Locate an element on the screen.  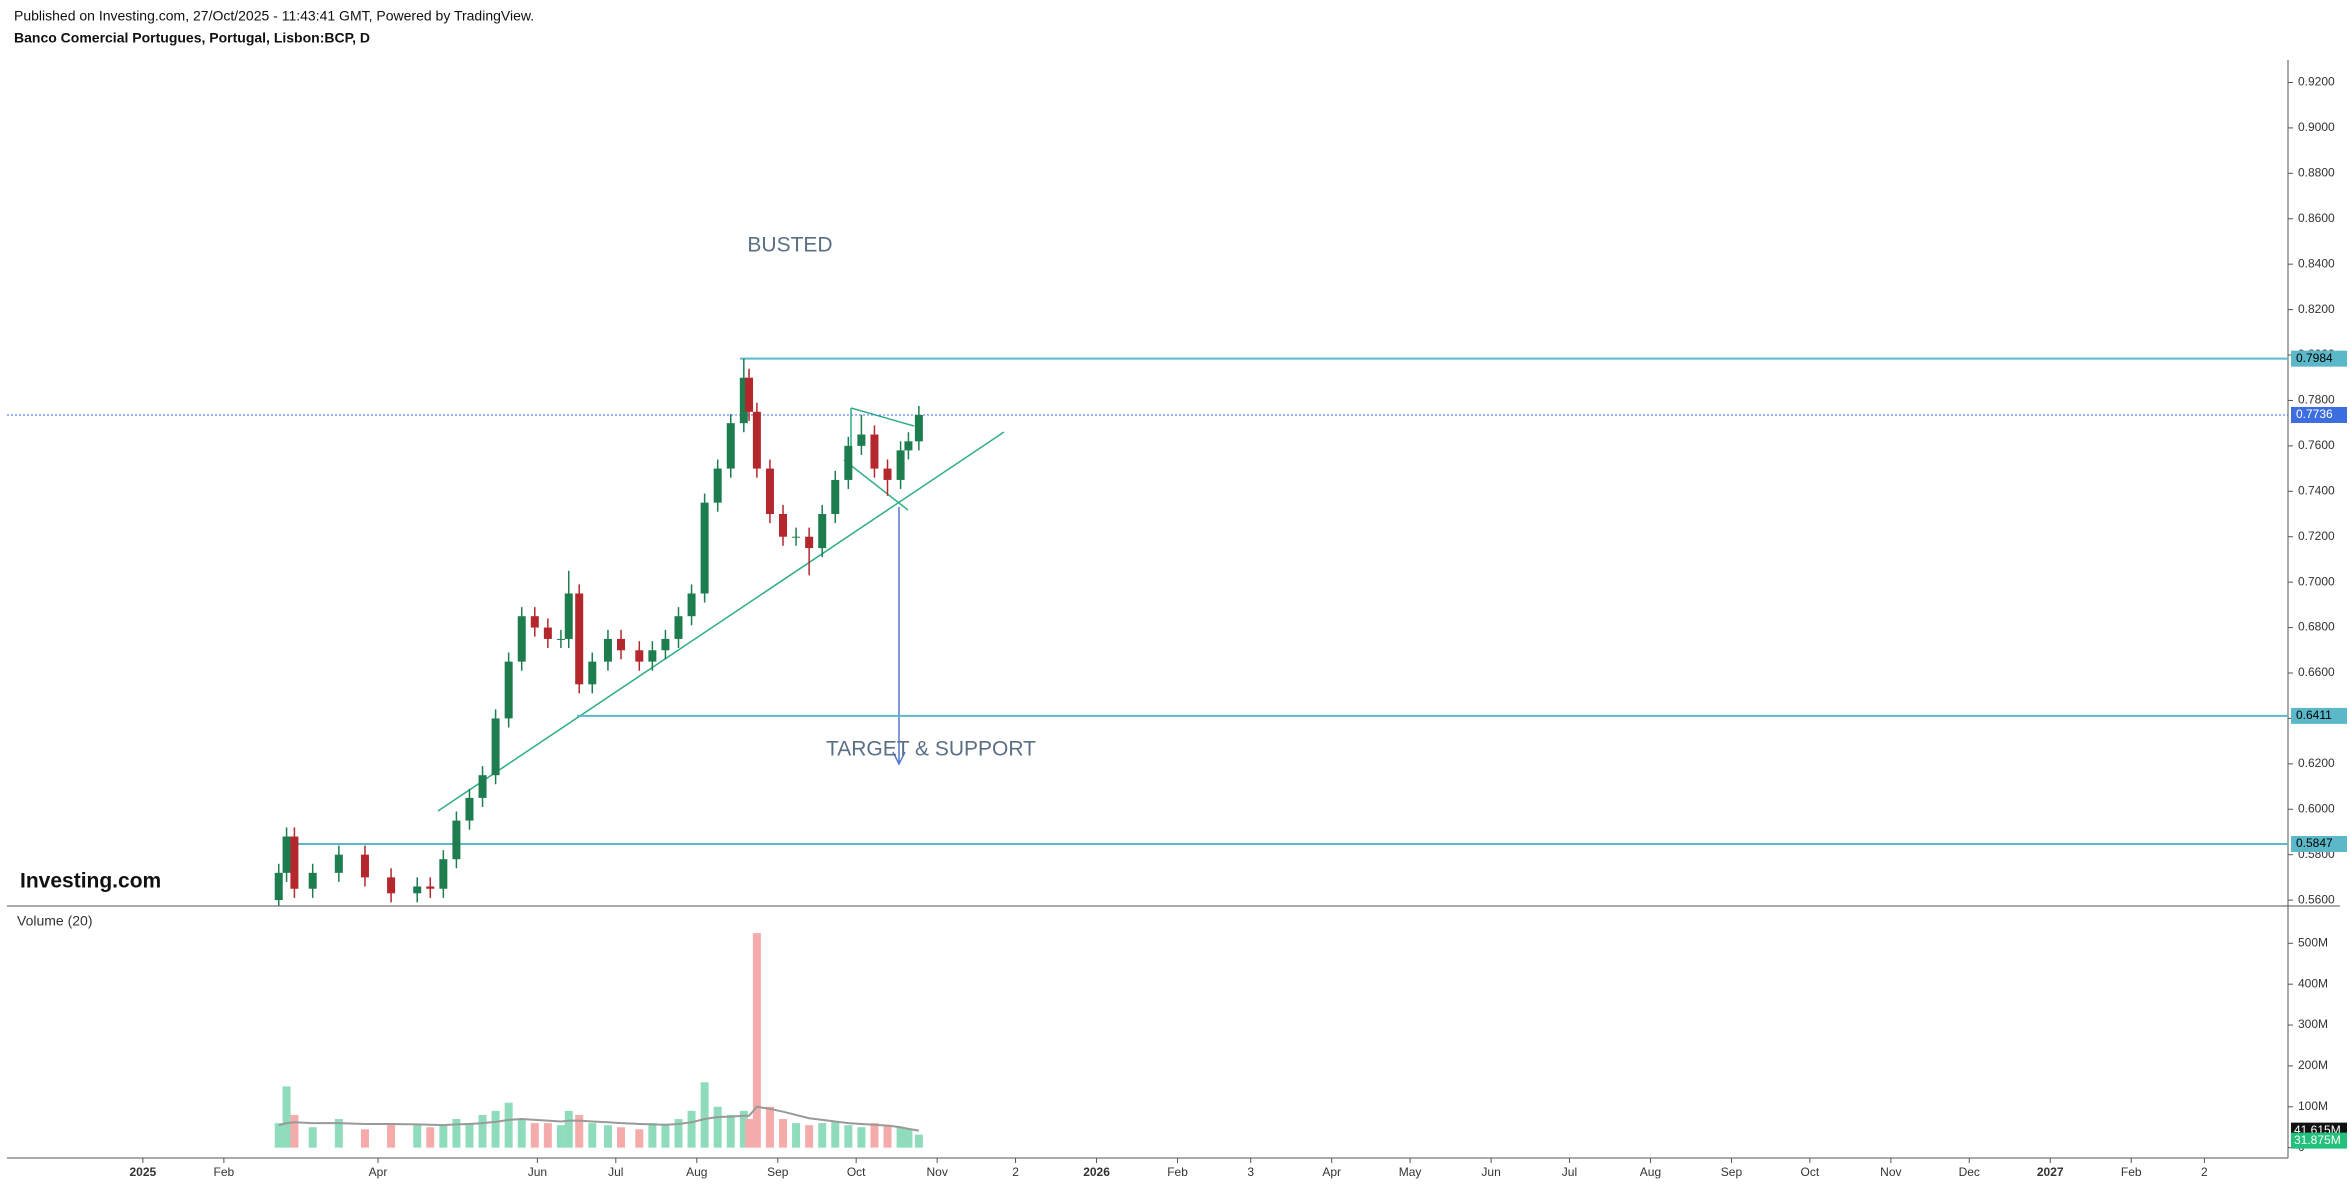
candles is located at coordinates (598, 632).